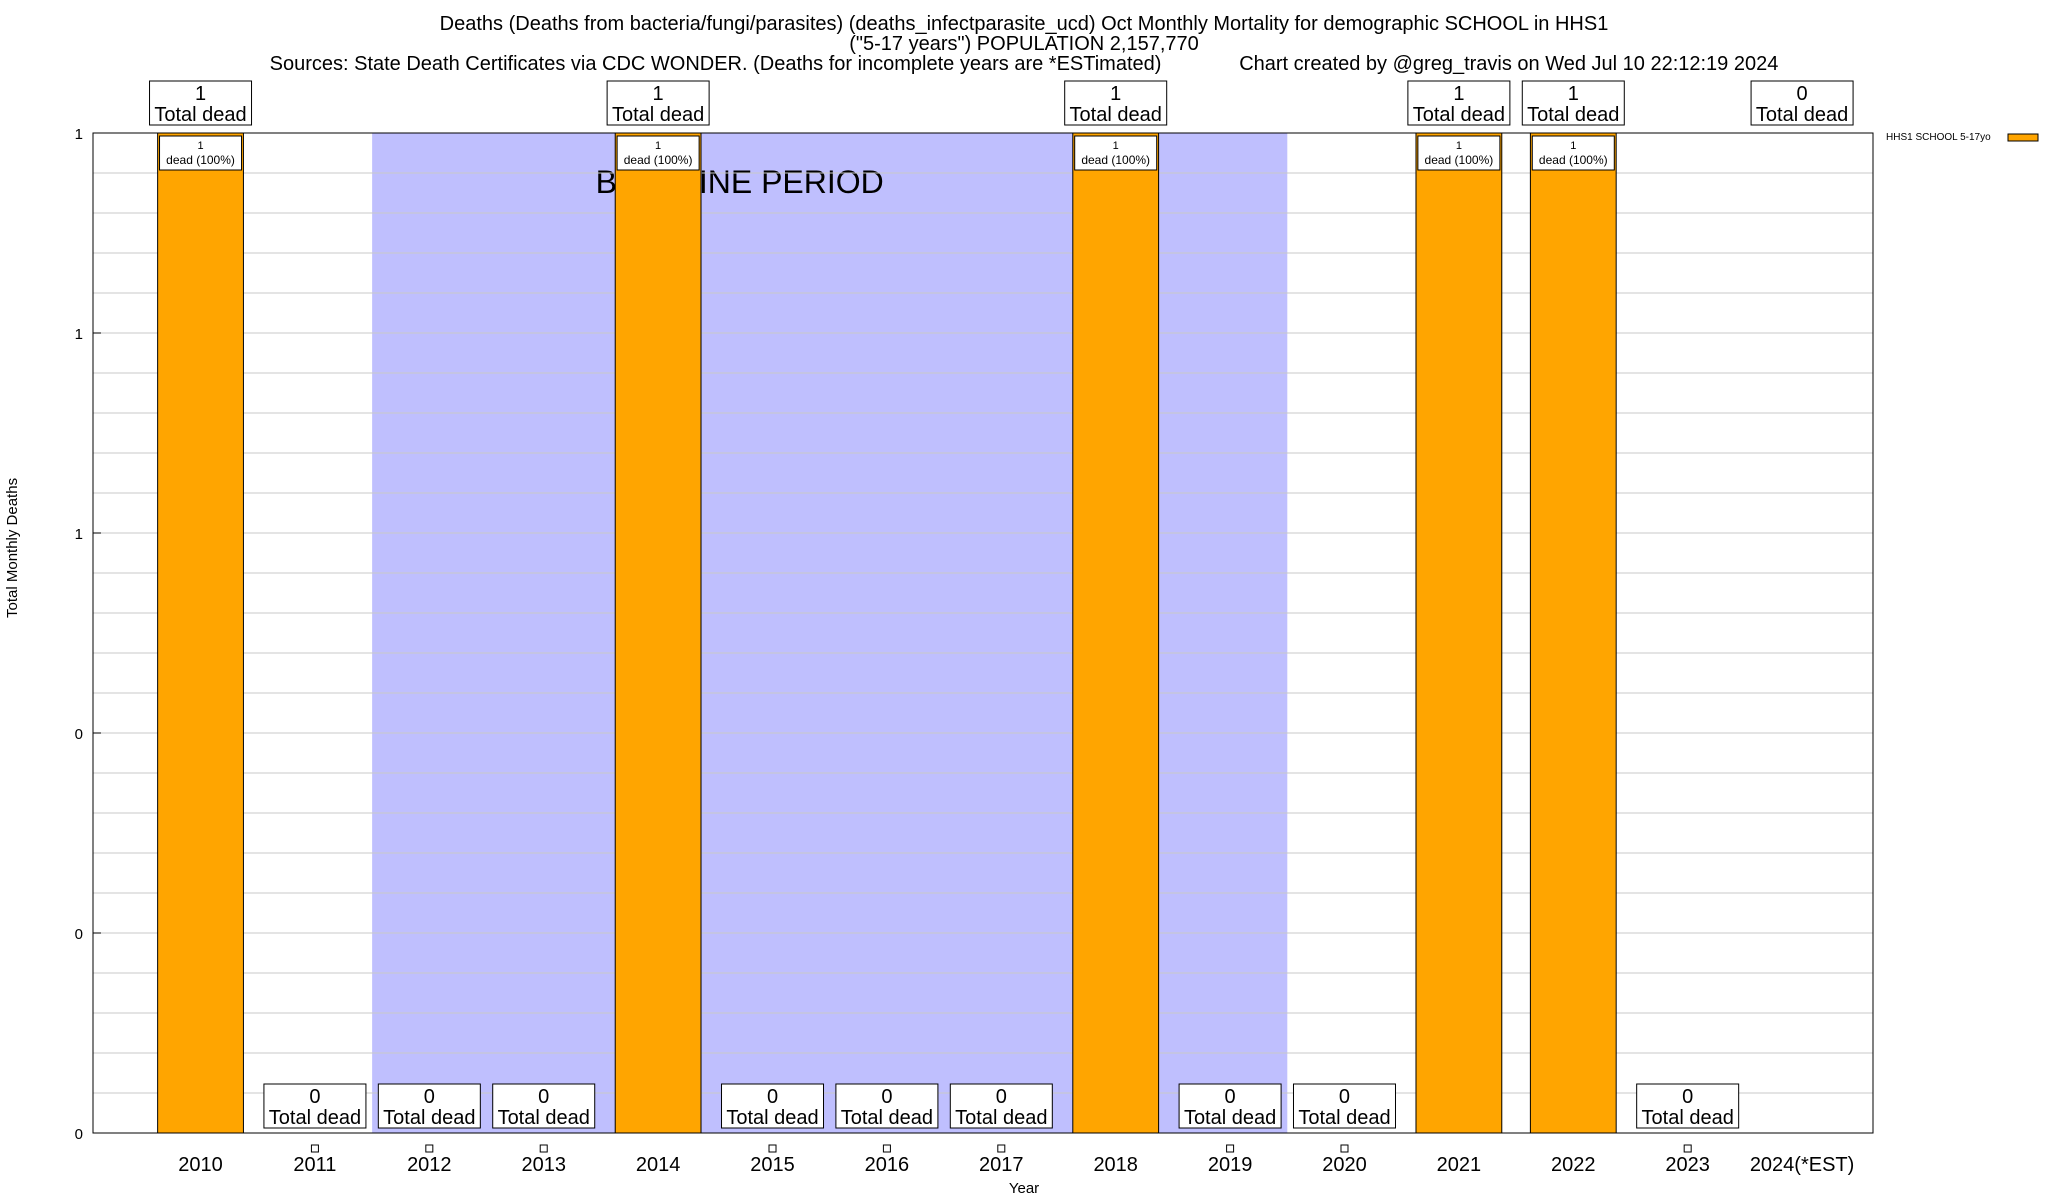 The image size is (2048, 1200). What do you see at coordinates (1024, 1188) in the screenshot?
I see `x-axis-label: Year` at bounding box center [1024, 1188].